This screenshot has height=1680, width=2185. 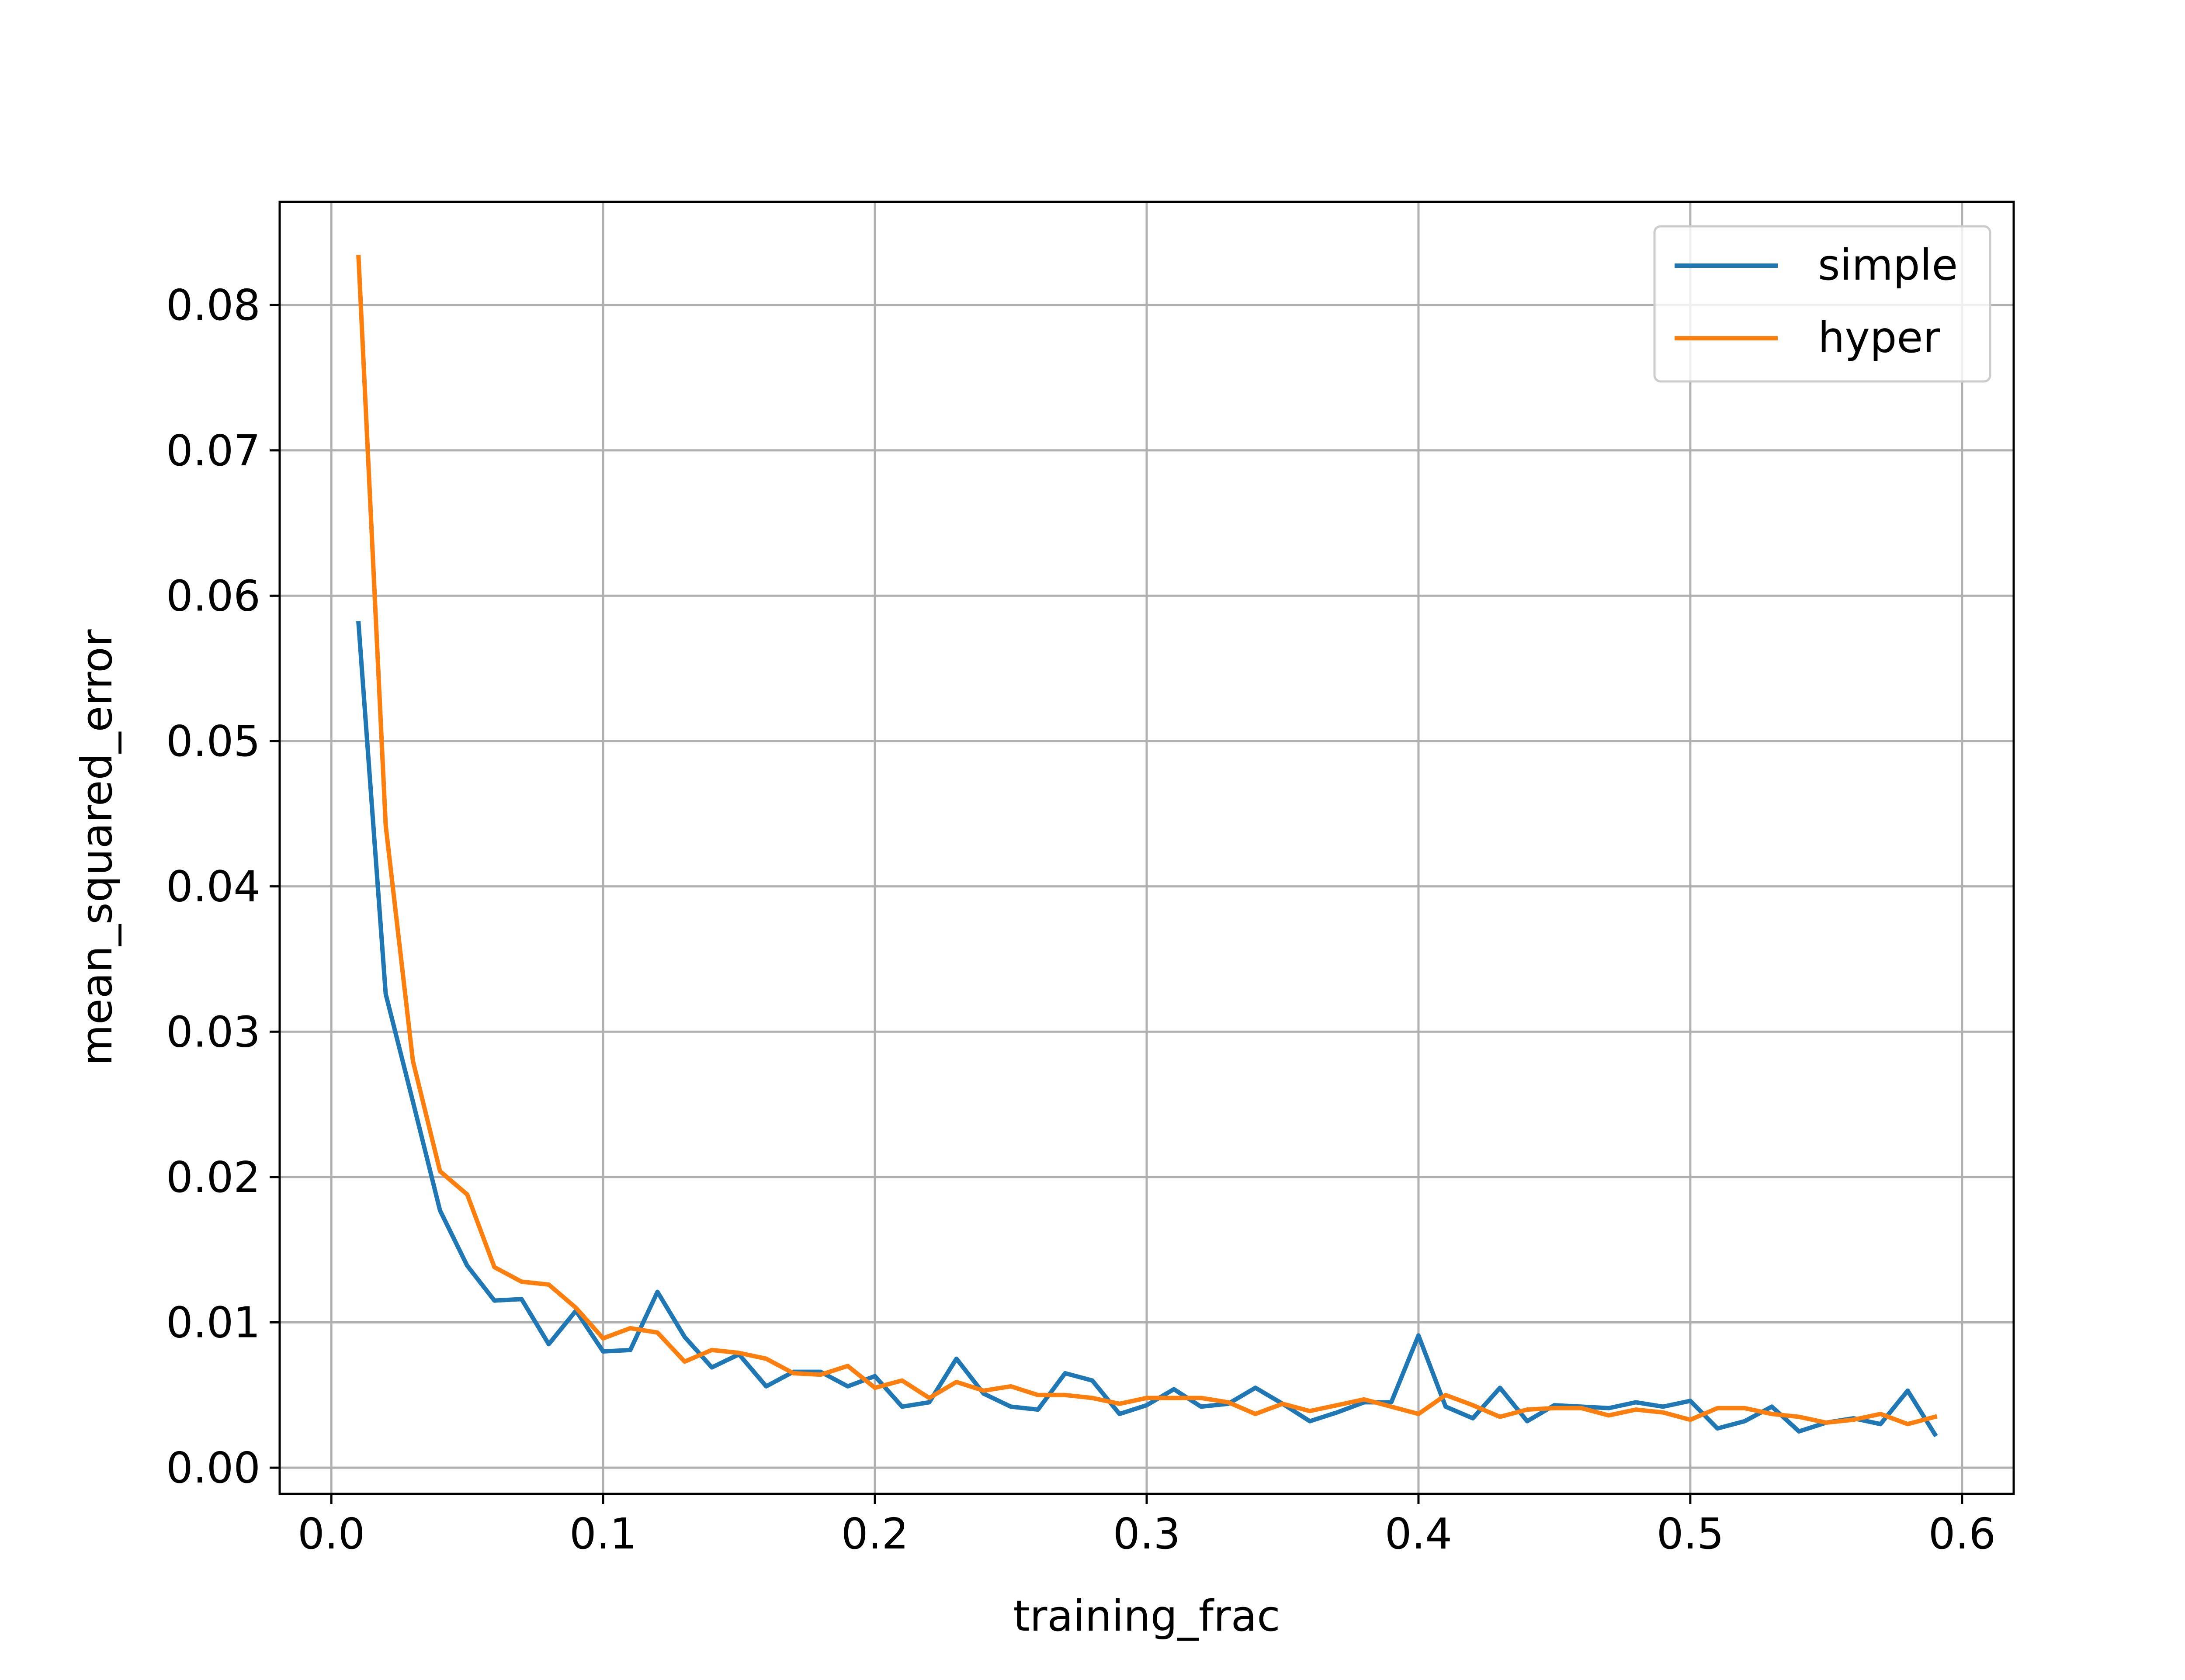 What do you see at coordinates (213, 741) in the screenshot?
I see `y-tick-label: 0.05` at bounding box center [213, 741].